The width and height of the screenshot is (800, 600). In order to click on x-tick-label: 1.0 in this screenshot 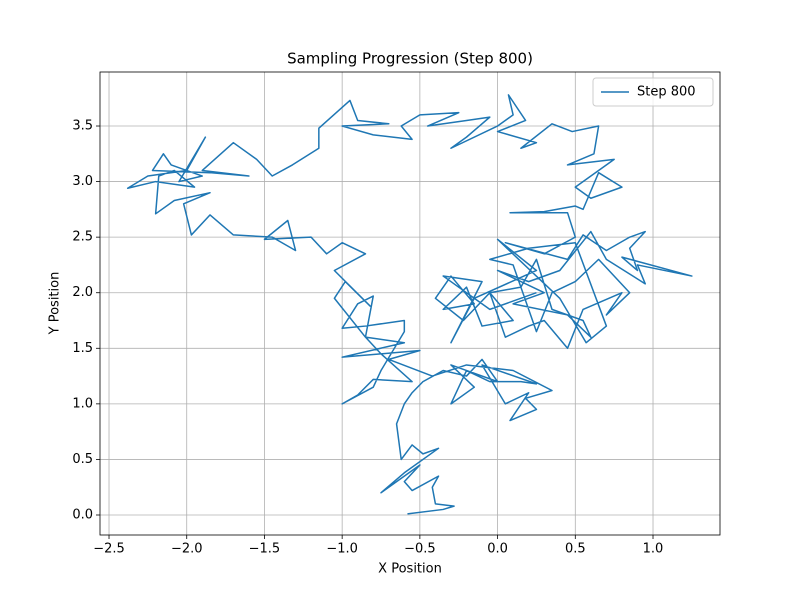, I will do `click(653, 549)`.